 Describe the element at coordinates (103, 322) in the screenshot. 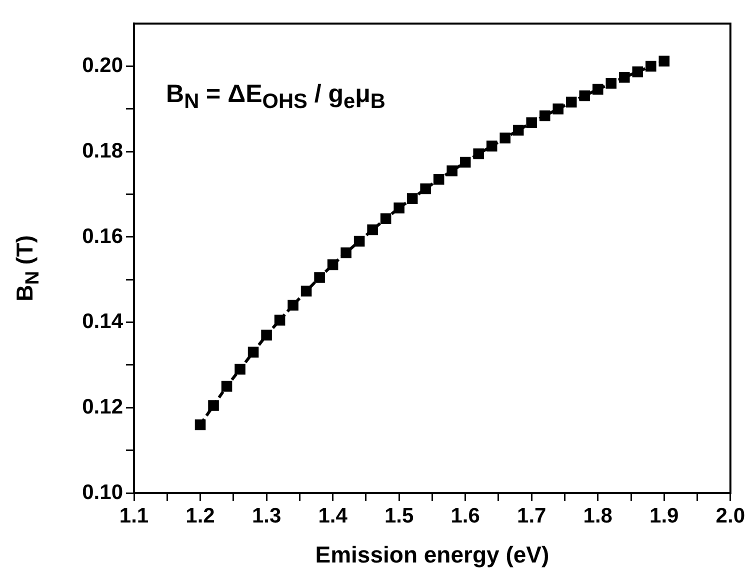

I see `y-tick-label: 0.14` at that location.